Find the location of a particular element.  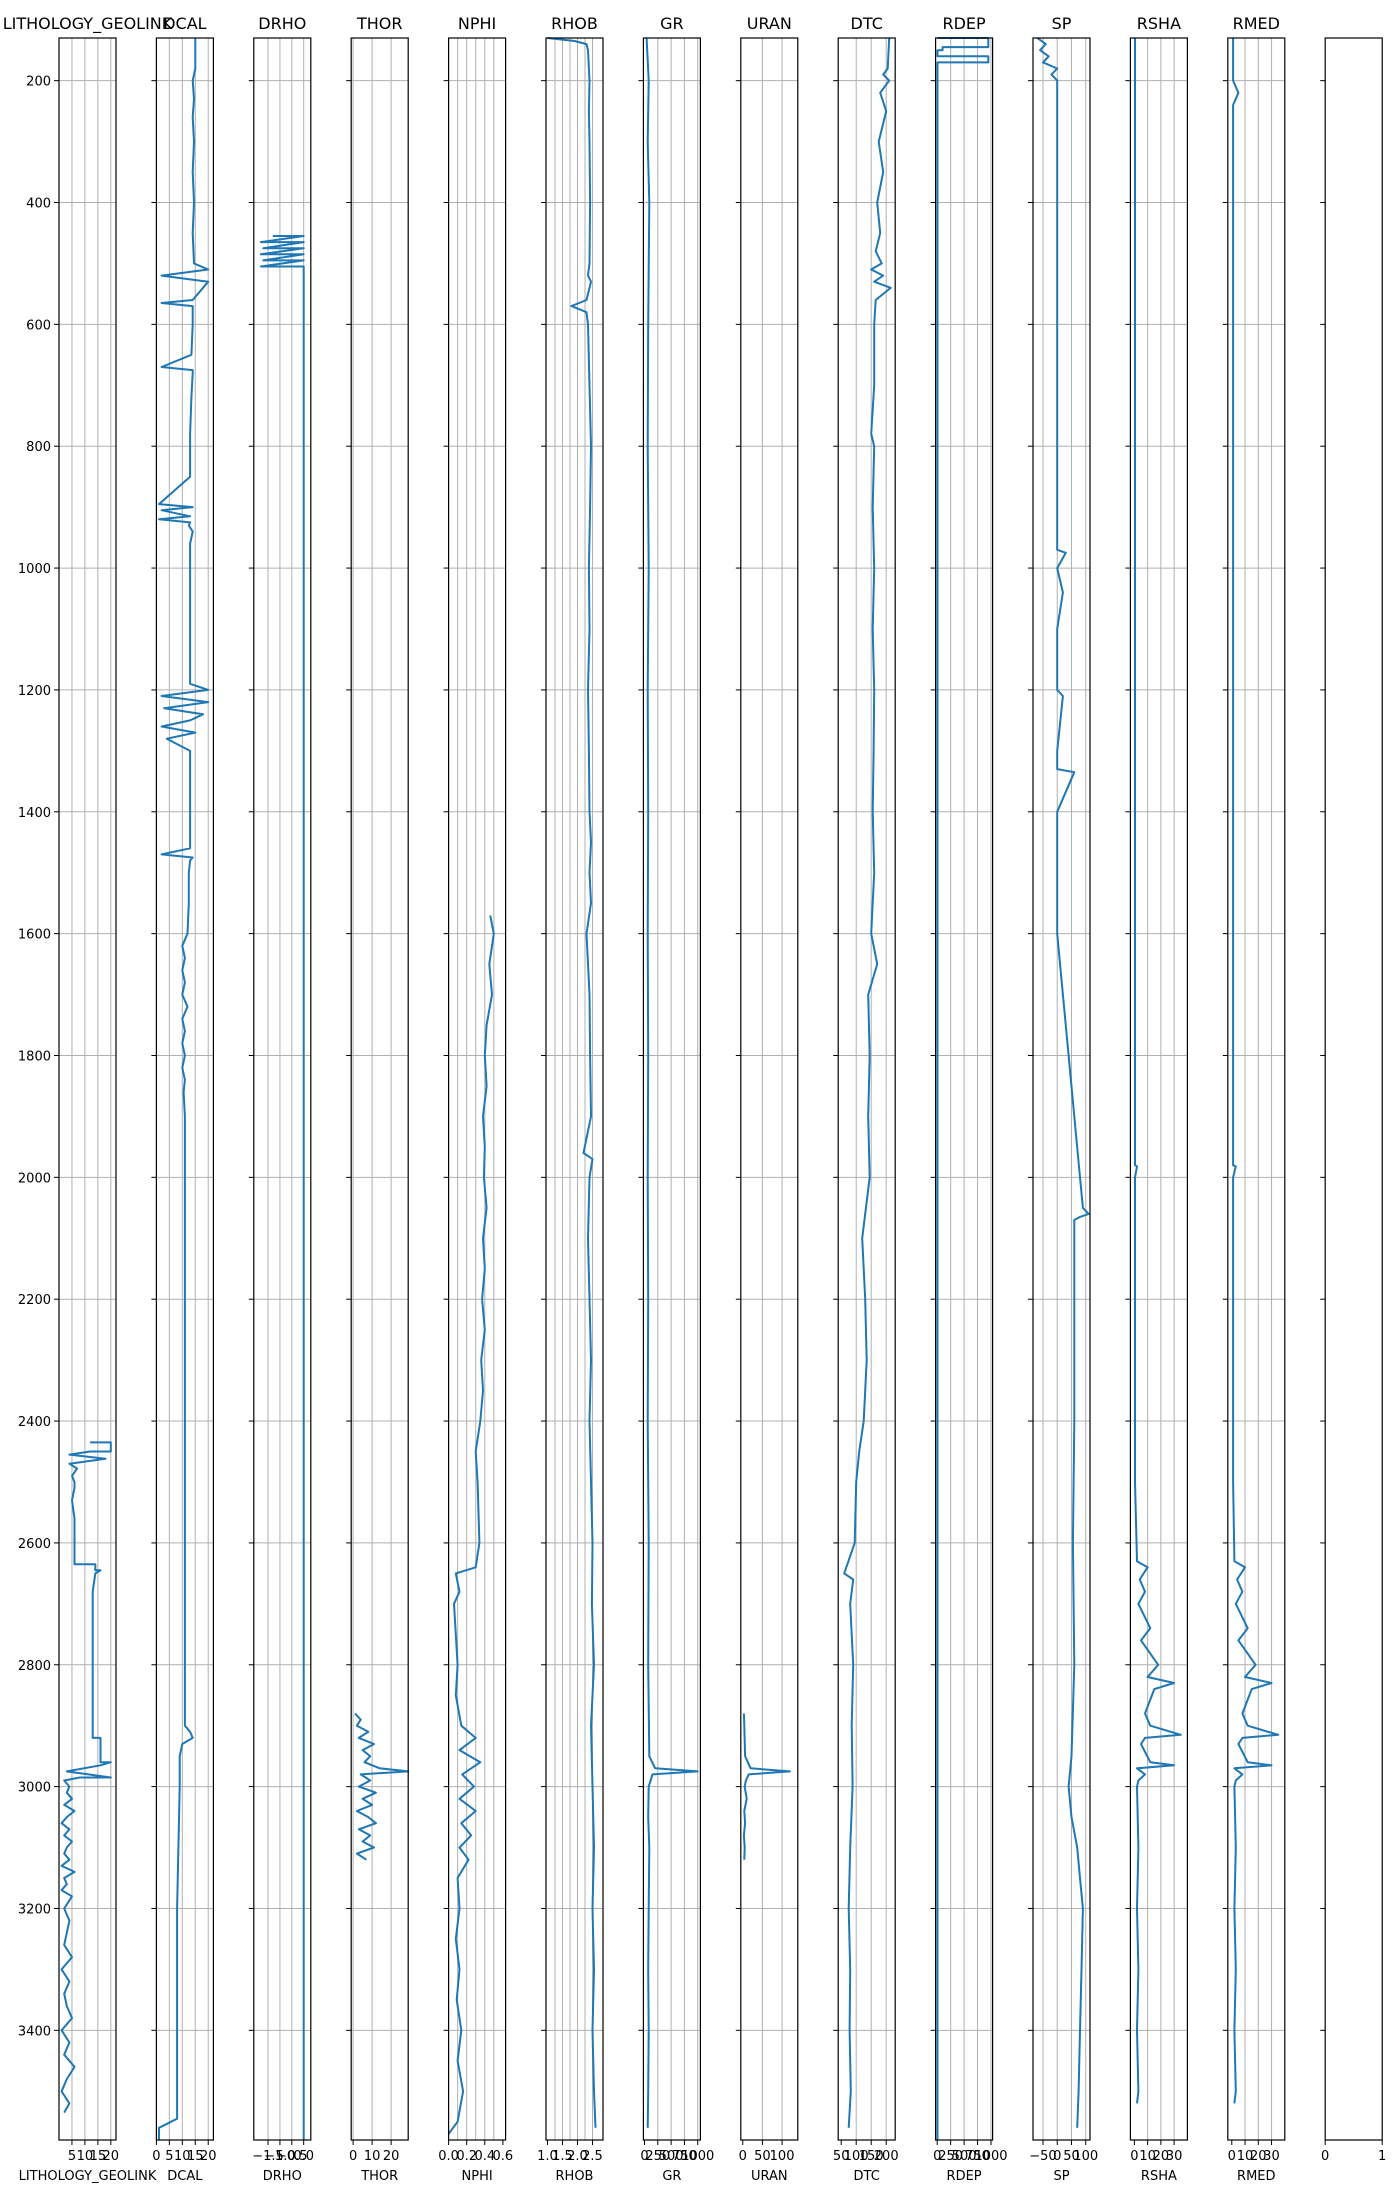

curve-sp is located at coordinates (1063, 1082).